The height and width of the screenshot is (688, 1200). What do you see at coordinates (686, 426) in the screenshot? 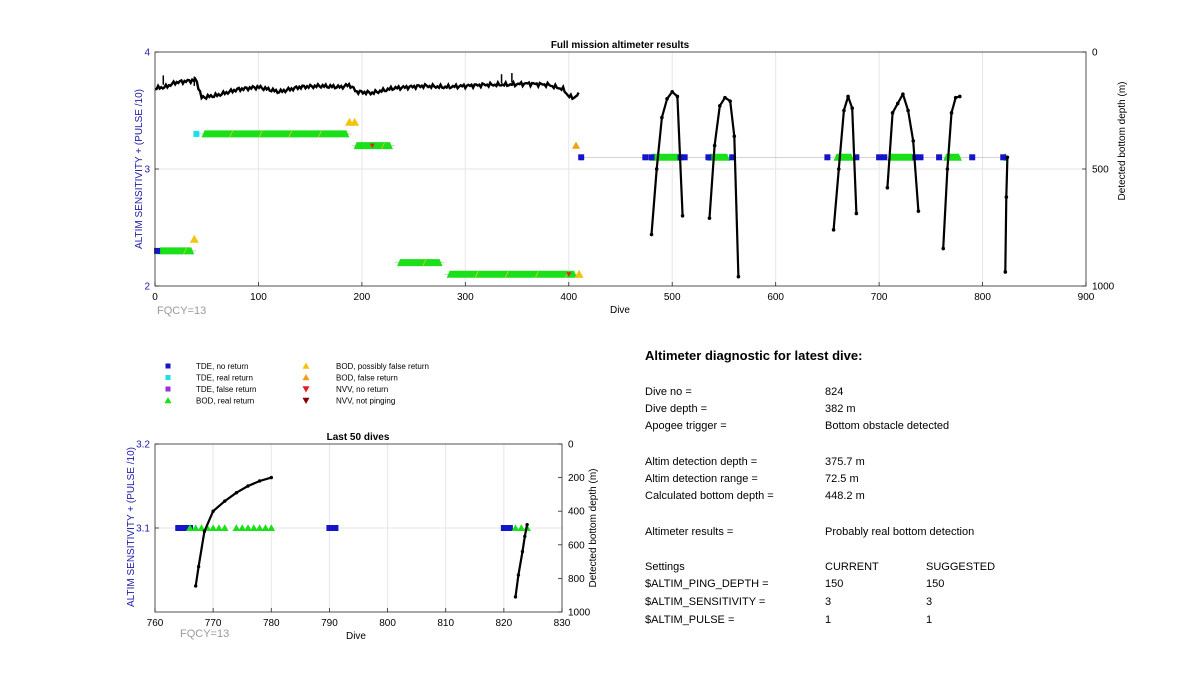
I see `apogee-trigger-label: Apogee trigger =` at bounding box center [686, 426].